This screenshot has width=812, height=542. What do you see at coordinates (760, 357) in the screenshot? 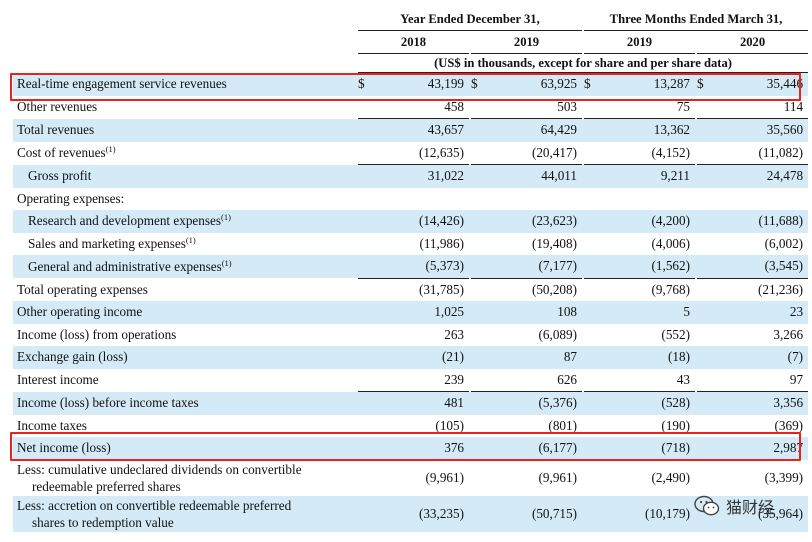
I see `value-cell: (7)` at bounding box center [760, 357].